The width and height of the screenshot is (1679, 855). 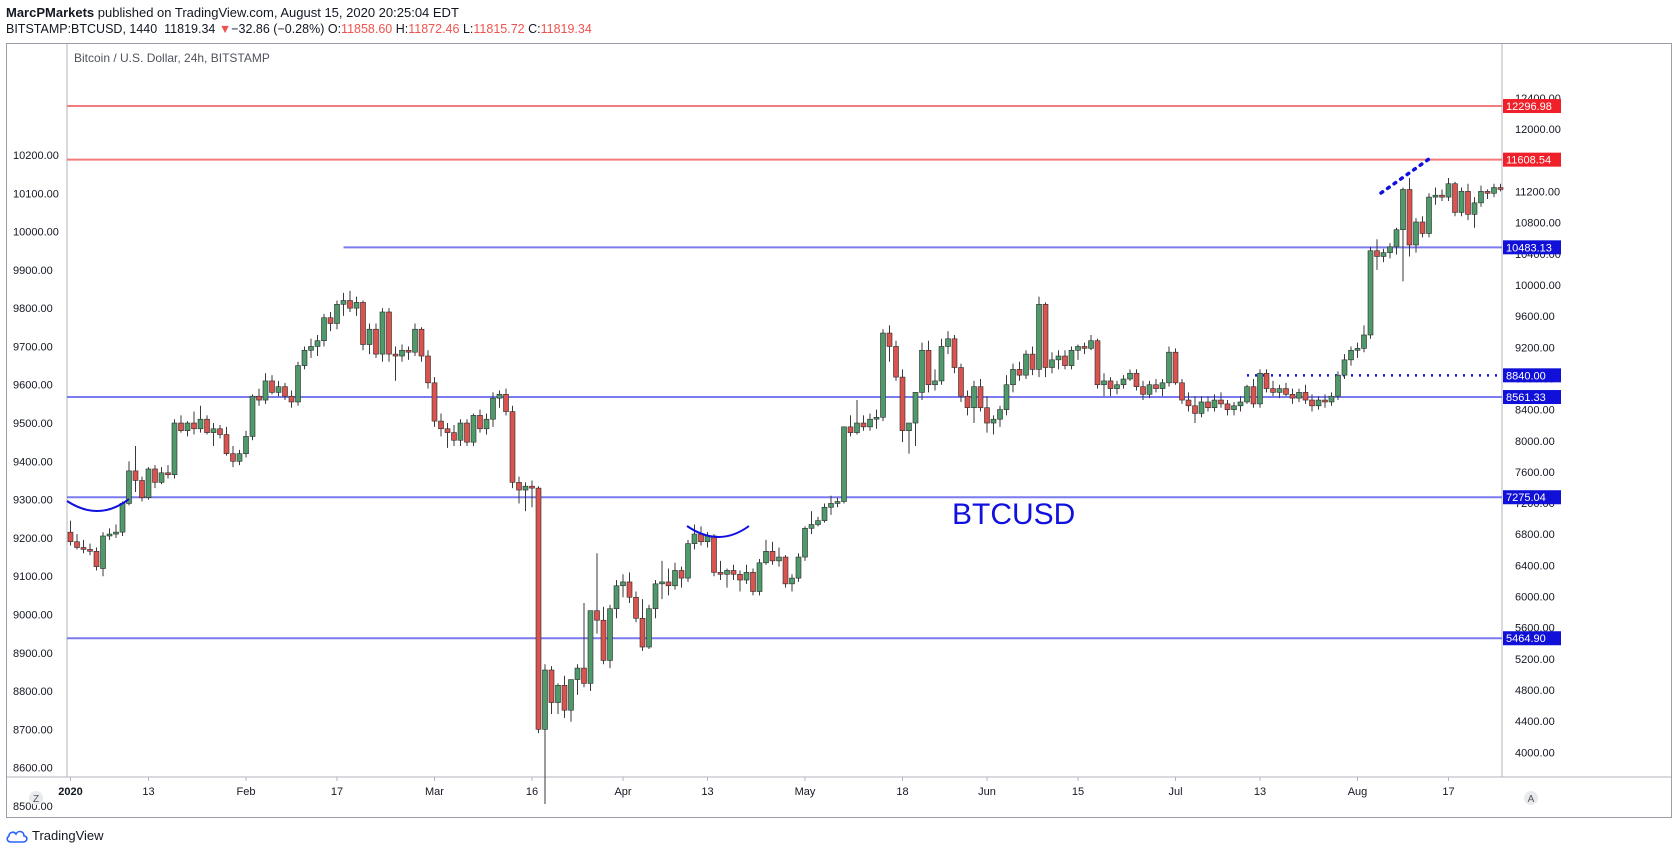 I want to click on scale-a-circle, so click(x=1531, y=798).